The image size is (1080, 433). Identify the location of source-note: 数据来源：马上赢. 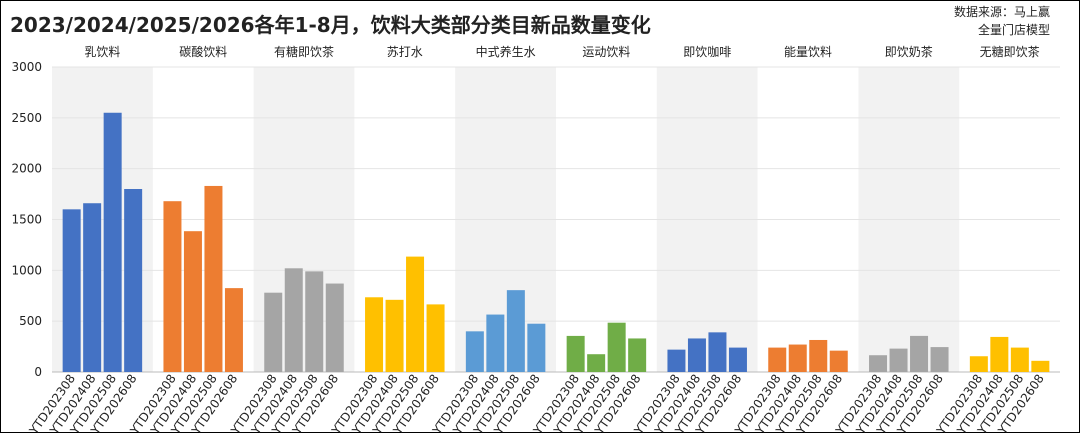
(1002, 11).